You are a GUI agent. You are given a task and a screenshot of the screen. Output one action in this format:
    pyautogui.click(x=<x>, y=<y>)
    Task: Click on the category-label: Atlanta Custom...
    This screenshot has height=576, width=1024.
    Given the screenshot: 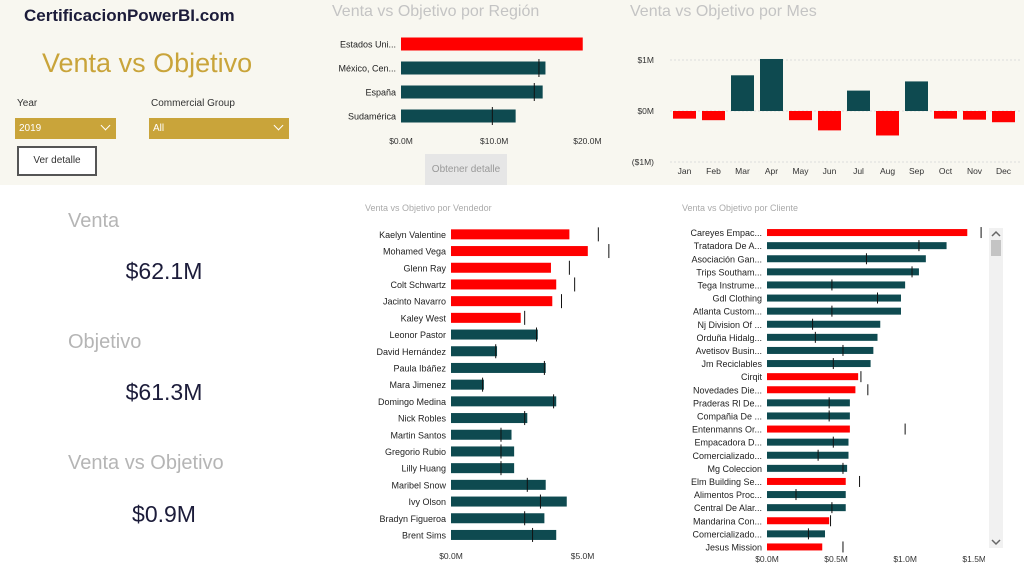 What is the action you would take?
    pyautogui.click(x=727, y=312)
    